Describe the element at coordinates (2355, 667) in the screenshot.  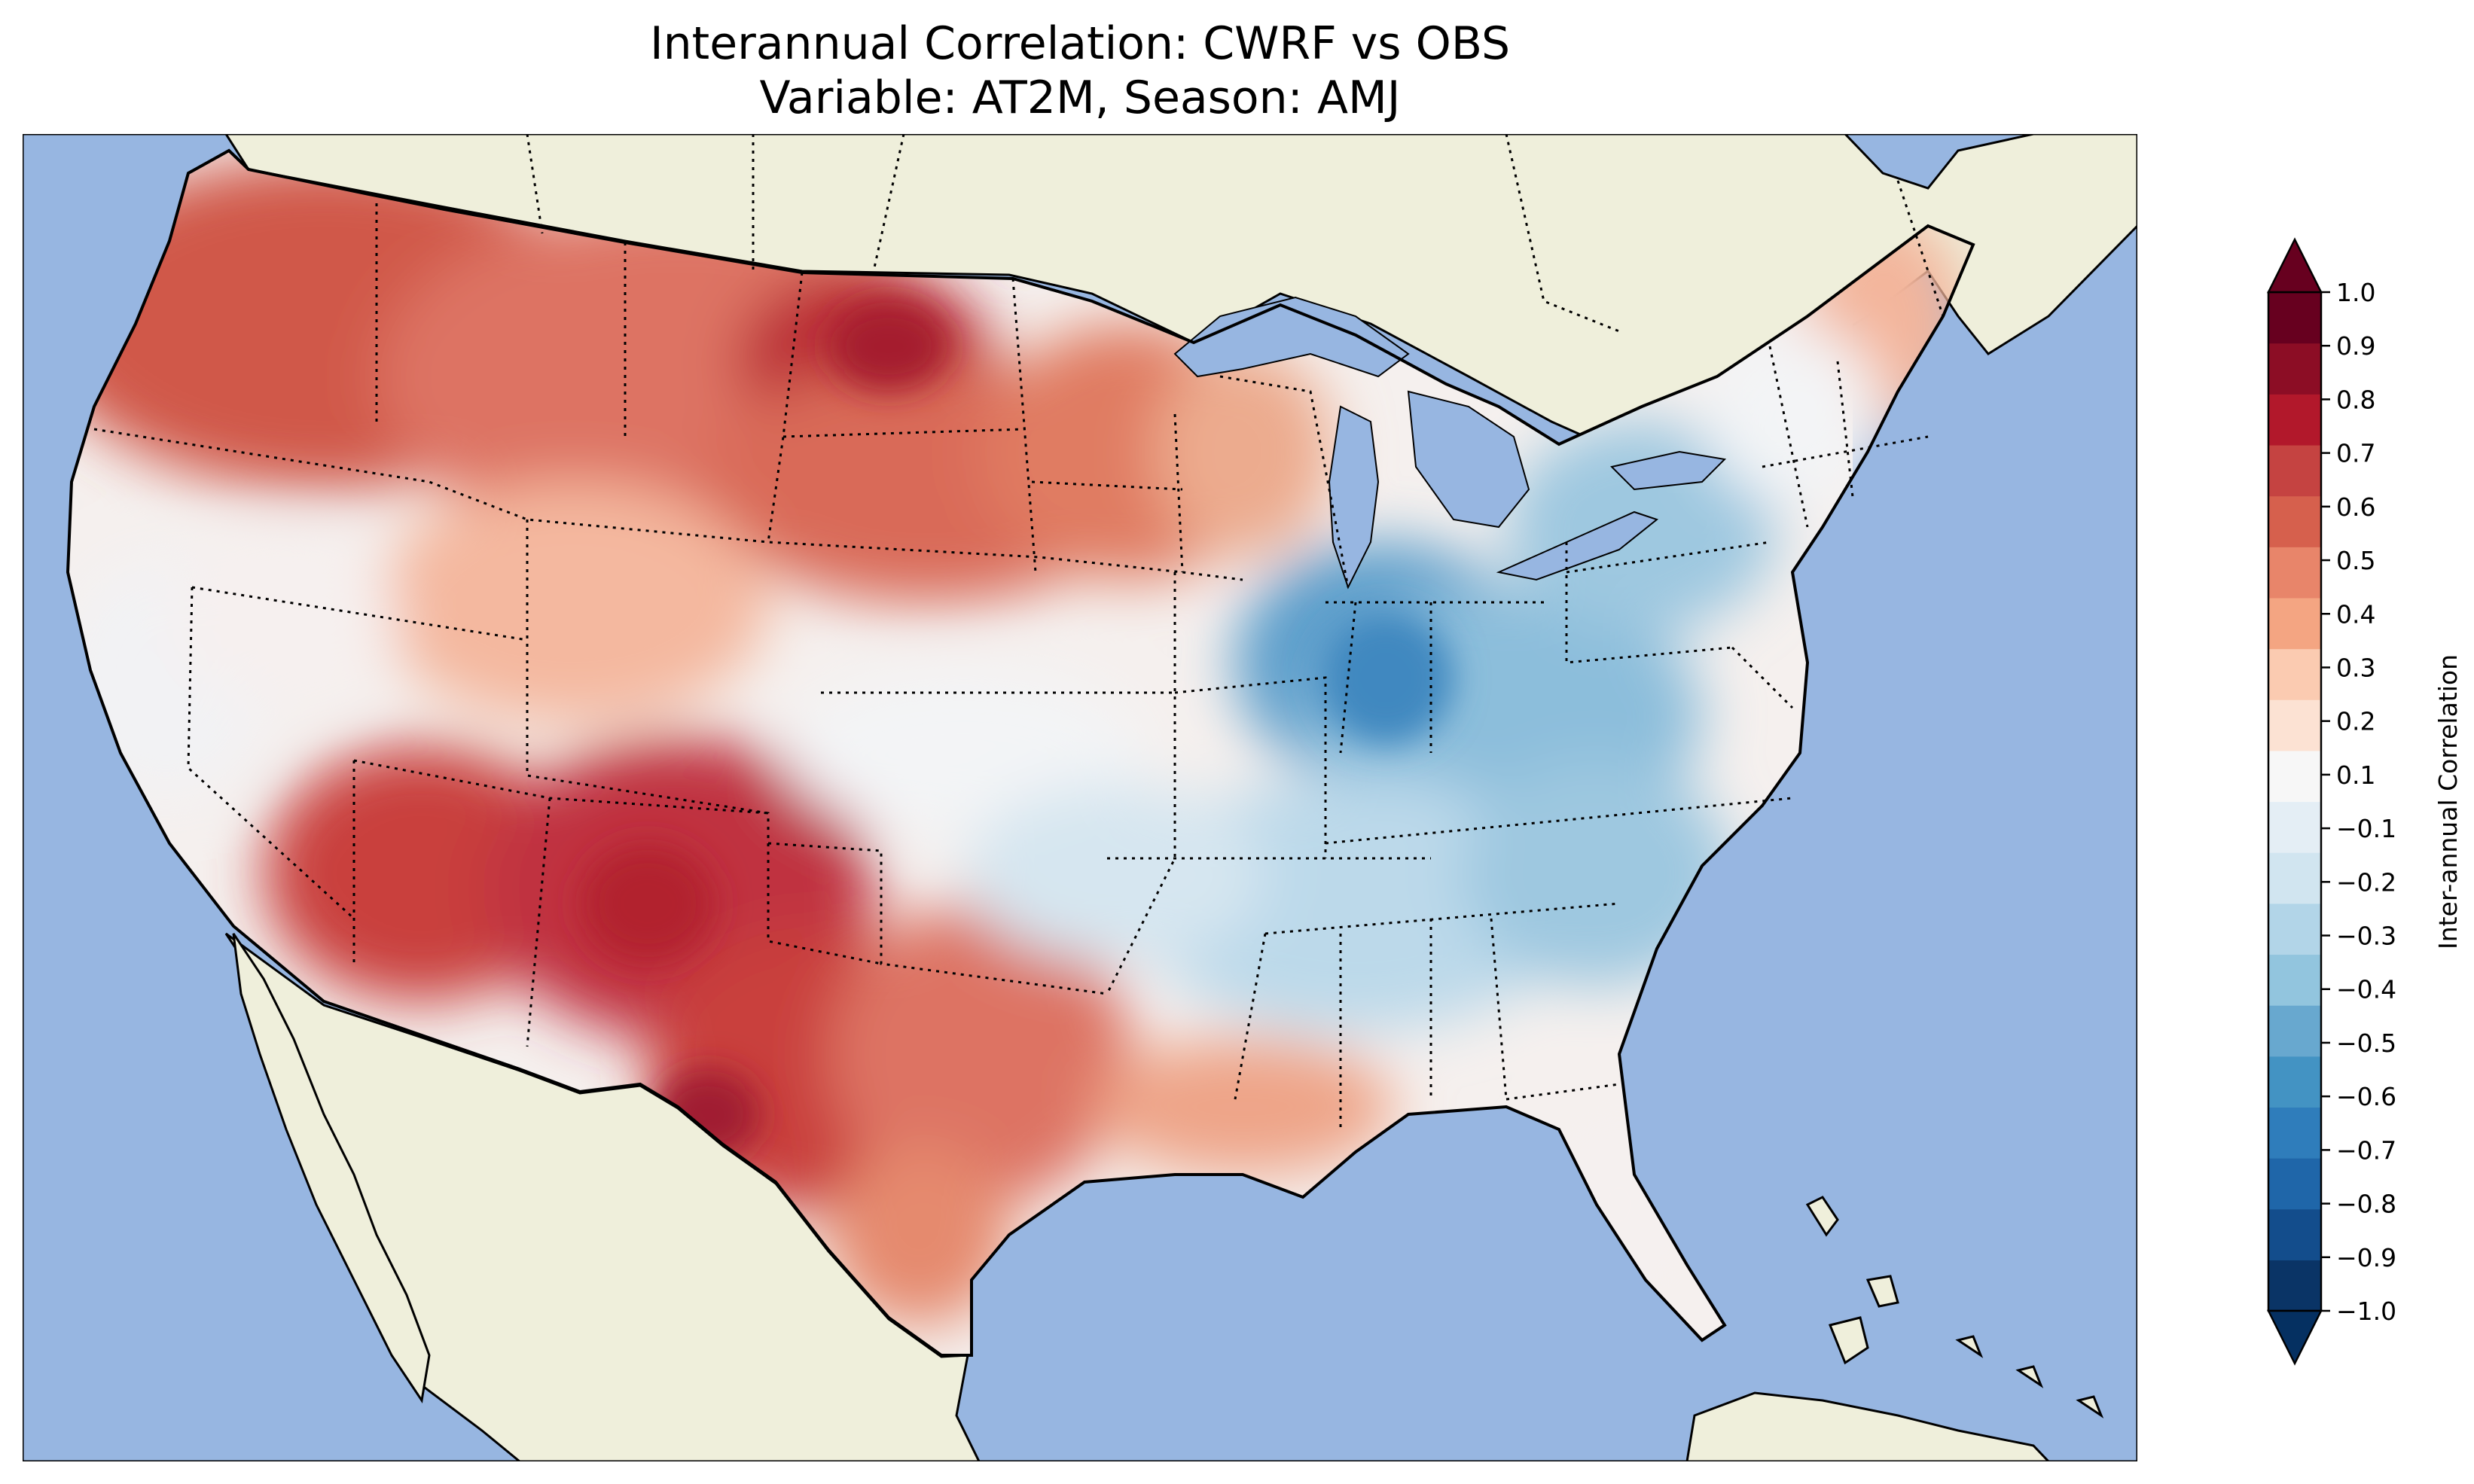
I see `colorbar-tick-label: 0.3` at that location.